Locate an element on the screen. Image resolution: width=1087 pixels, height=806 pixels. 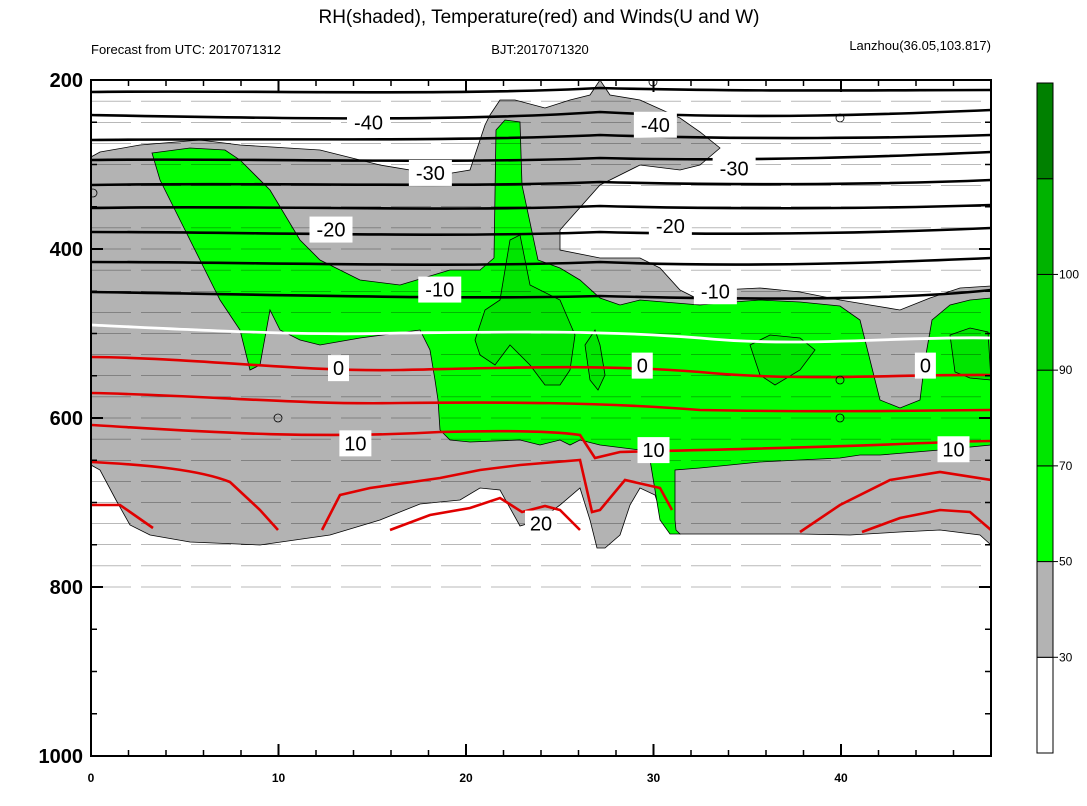
colorbar-label: 30 is located at coordinates (1066, 657).